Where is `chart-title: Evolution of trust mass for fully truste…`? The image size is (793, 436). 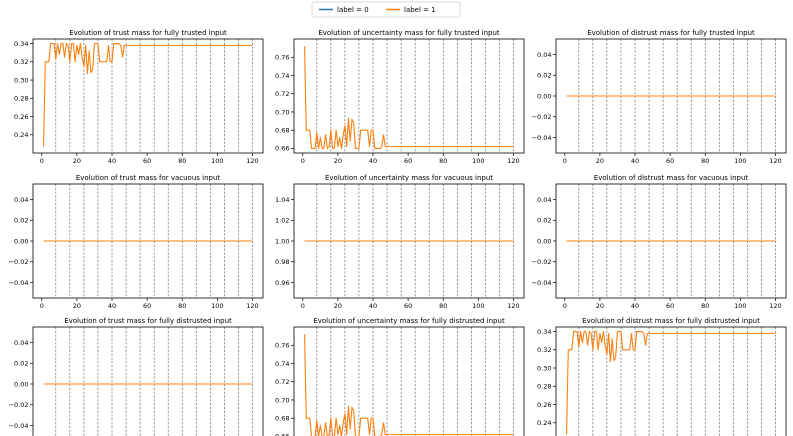 chart-title: Evolution of trust mass for fully truste… is located at coordinates (148, 33).